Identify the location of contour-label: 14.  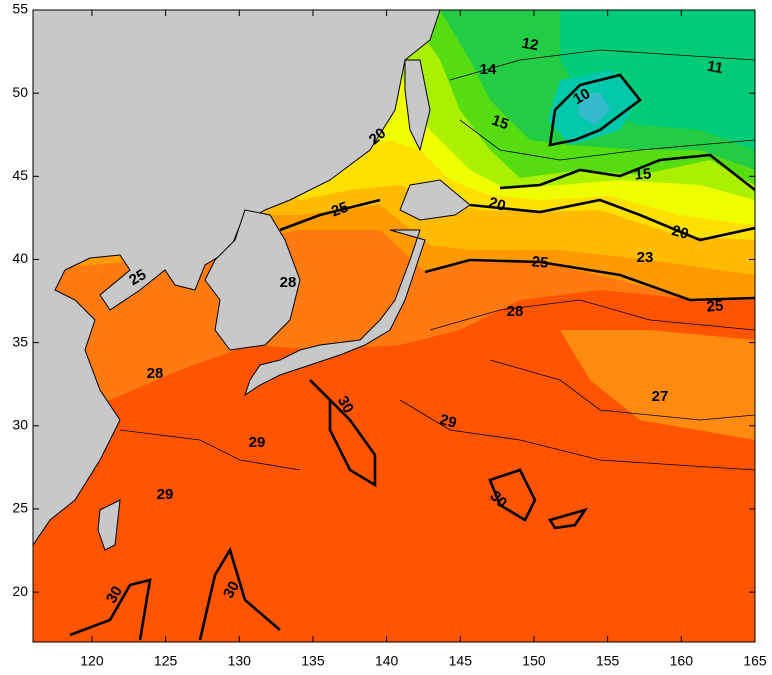
(488, 69).